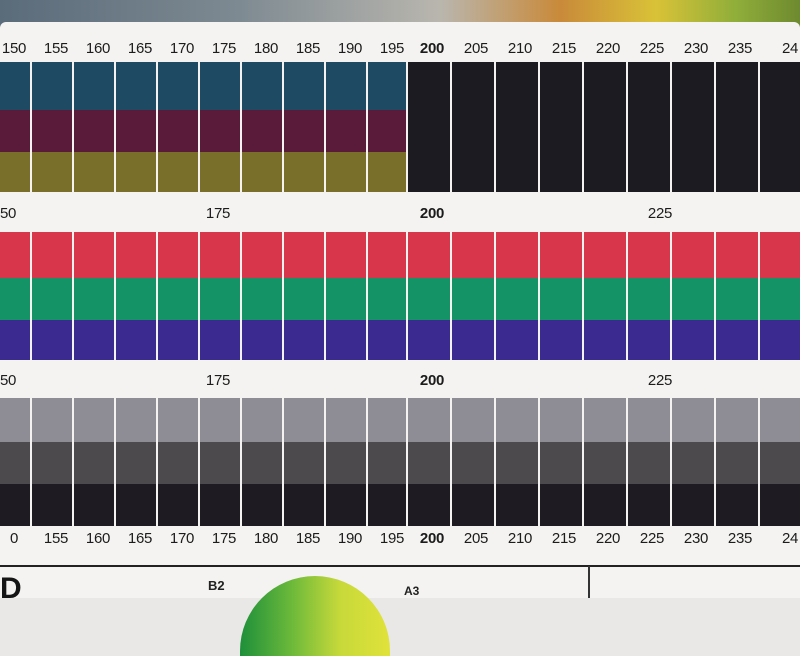  Describe the element at coordinates (182, 48) in the screenshot. I see `scale-label: 170` at that location.